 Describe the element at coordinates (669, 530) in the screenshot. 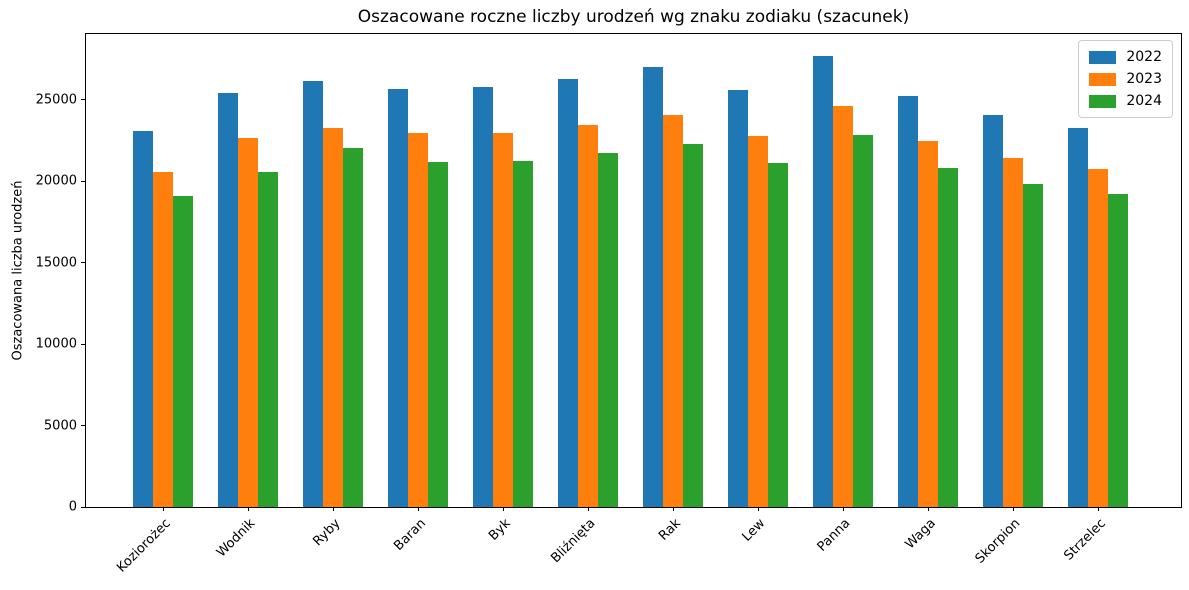

I see `x-tick-label-Rak: Rak` at that location.